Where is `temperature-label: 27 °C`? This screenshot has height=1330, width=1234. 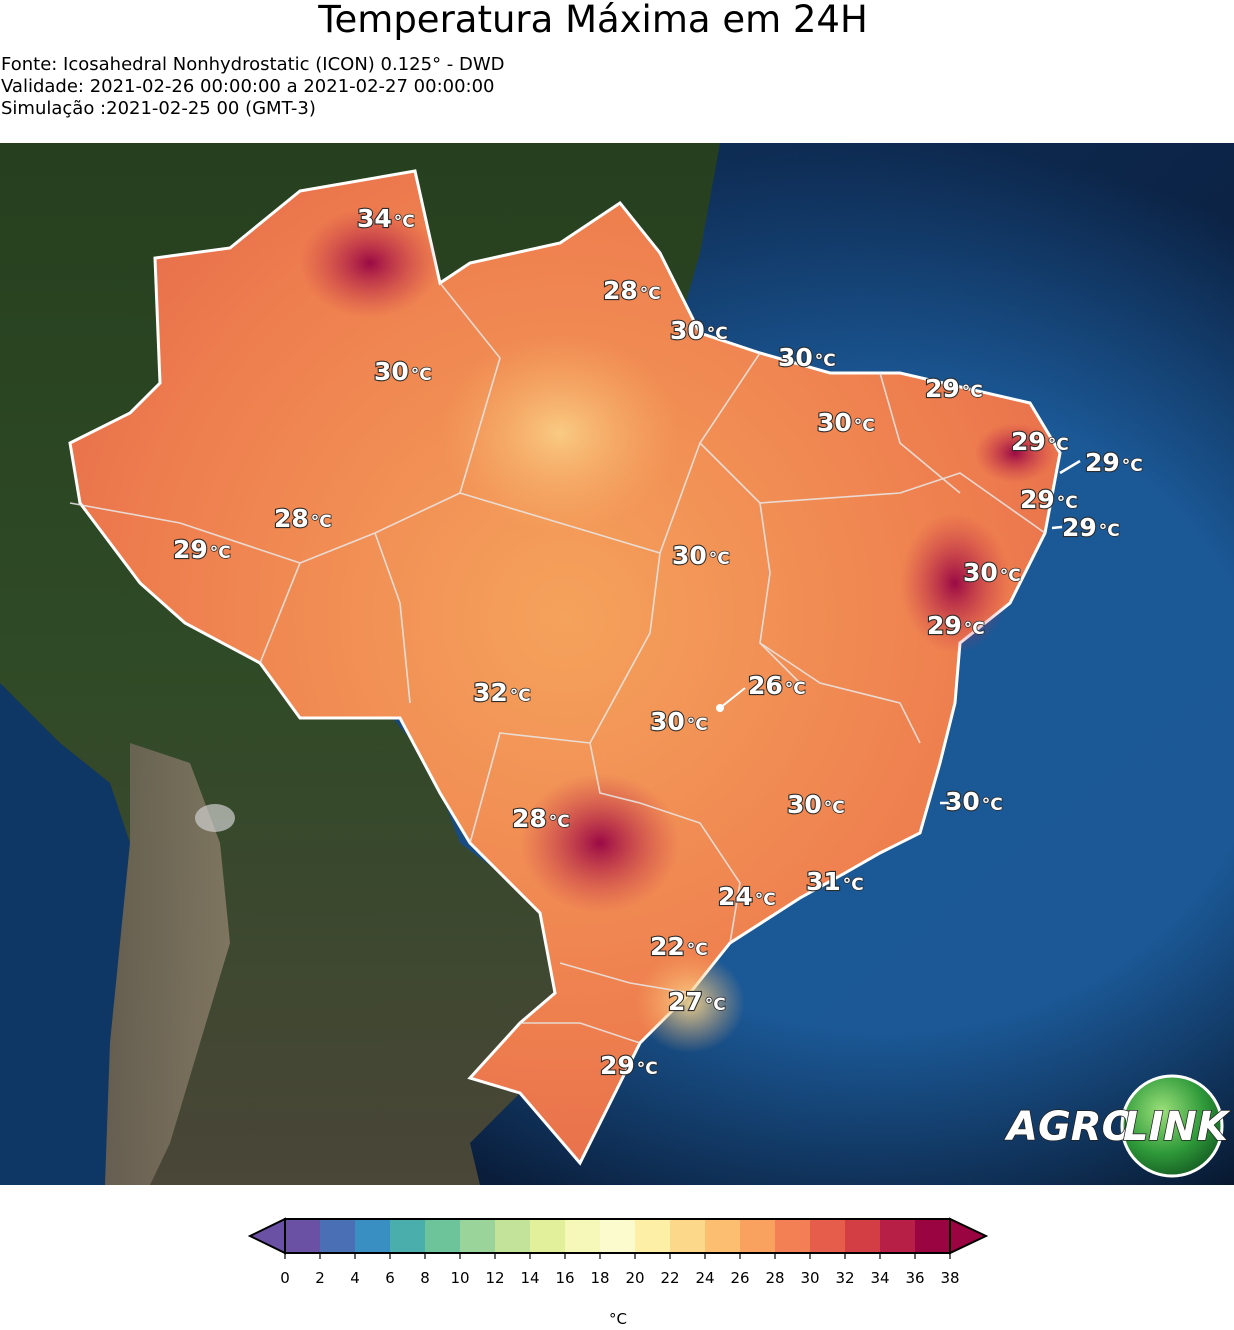 temperature-label: 27 °C is located at coordinates (697, 1001).